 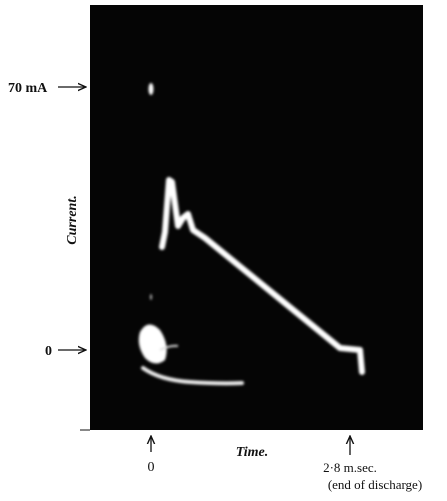 What do you see at coordinates (72, 219) in the screenshot?
I see `y-axis-title: Current.` at bounding box center [72, 219].